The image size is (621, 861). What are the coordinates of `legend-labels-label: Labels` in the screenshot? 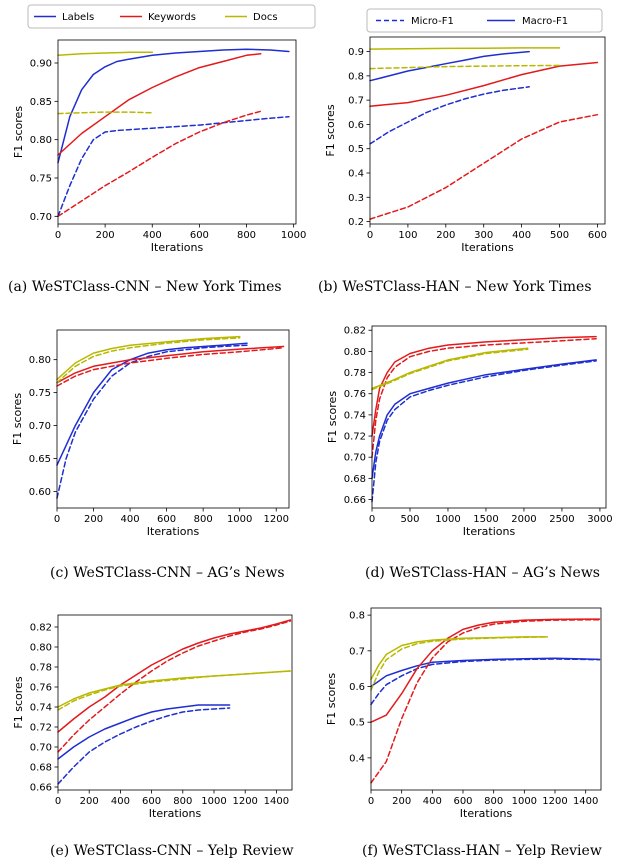 It's located at (78, 17).